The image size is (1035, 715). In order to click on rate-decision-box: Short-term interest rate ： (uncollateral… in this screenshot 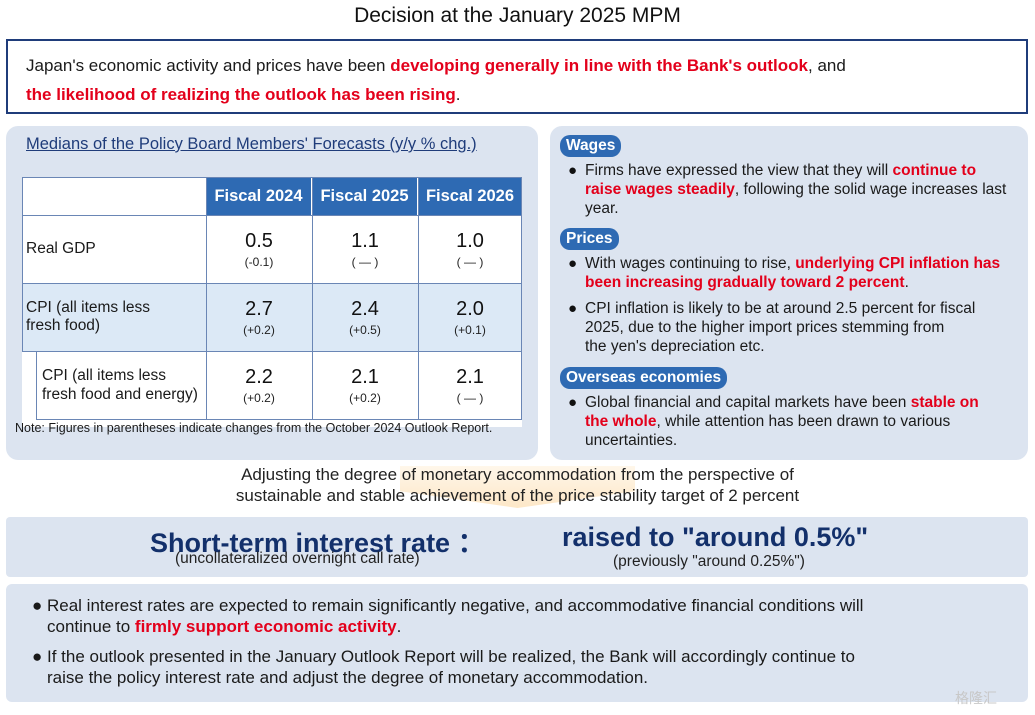, I will do `click(517, 547)`.